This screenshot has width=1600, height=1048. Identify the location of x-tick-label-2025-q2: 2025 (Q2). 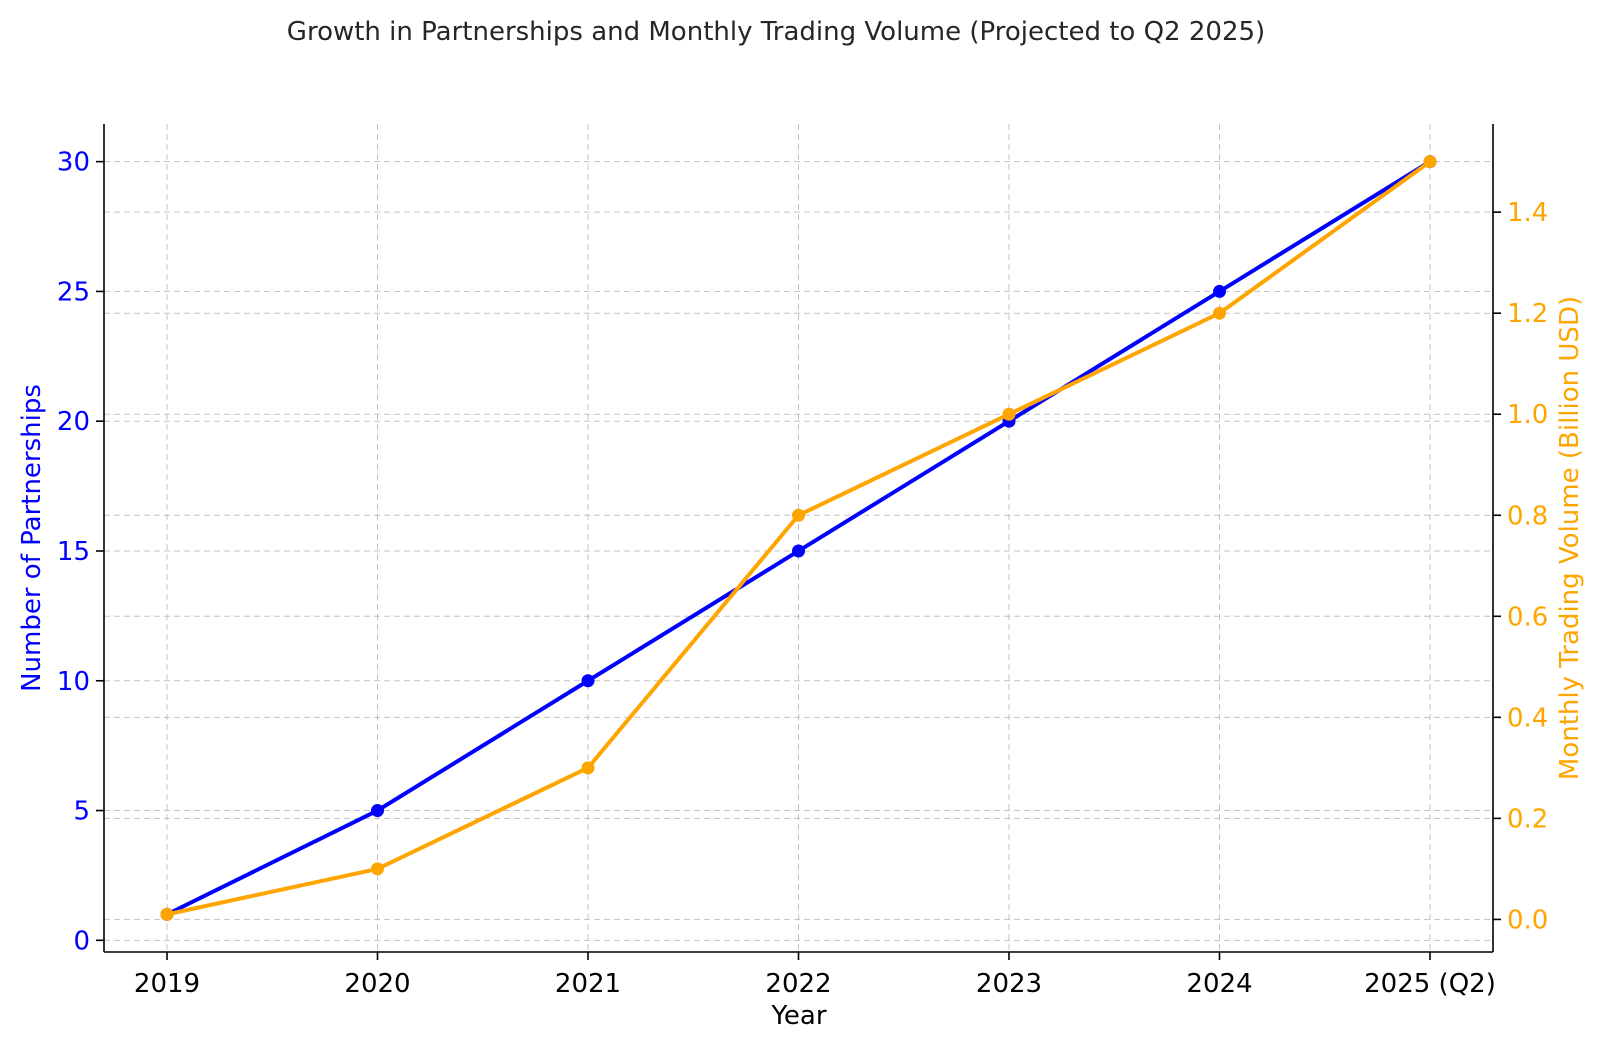
(1430, 984).